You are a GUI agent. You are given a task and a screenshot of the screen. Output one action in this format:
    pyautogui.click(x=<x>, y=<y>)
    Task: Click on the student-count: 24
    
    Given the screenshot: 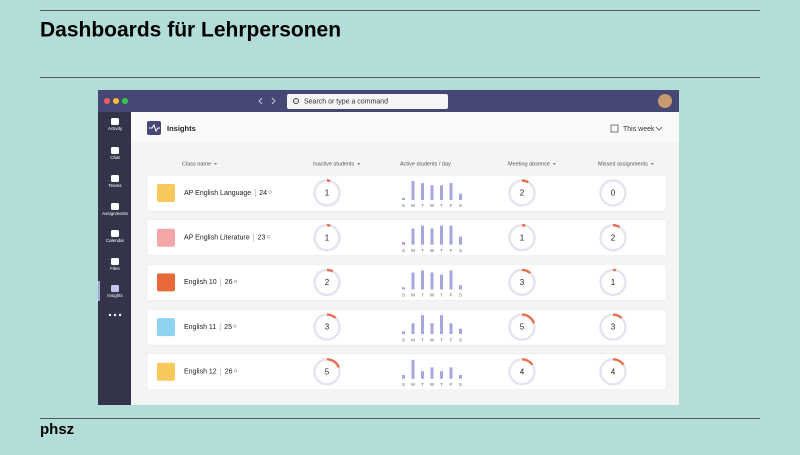 What is the action you would take?
    pyautogui.click(x=263, y=193)
    